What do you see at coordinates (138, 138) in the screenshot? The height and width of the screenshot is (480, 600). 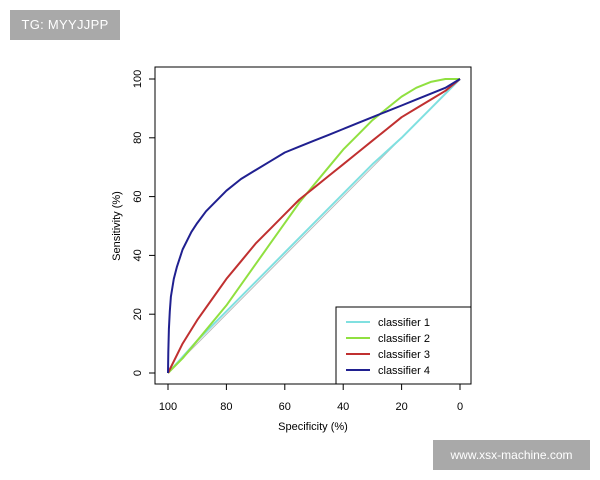 I see `y-tick-label: 80` at bounding box center [138, 138].